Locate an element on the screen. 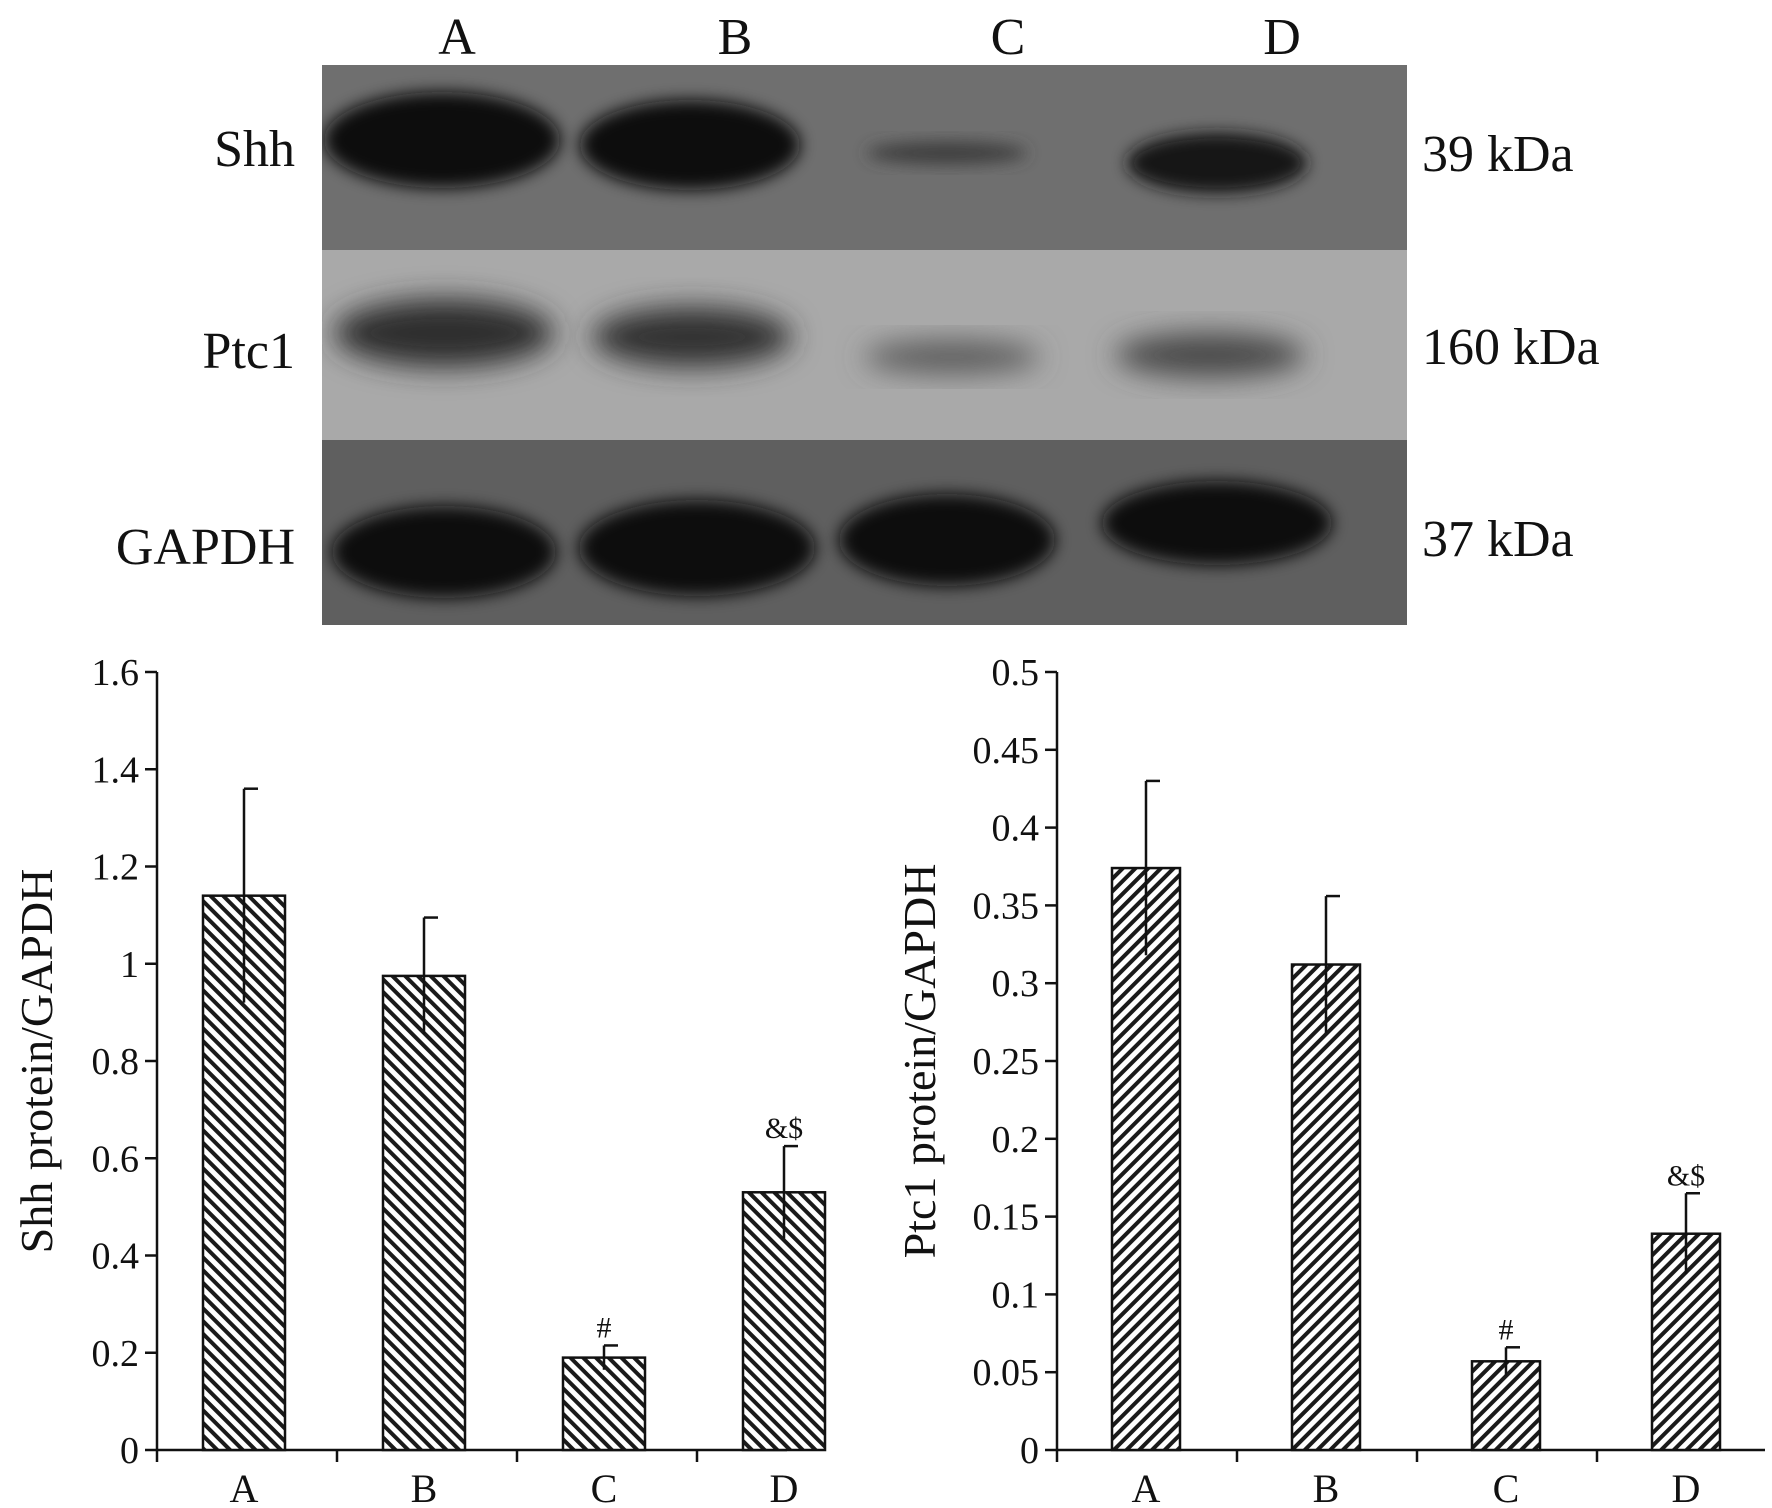 Image resolution: width=1772 pixels, height=1508 pixels. shh-band-d is located at coordinates (1217, 163).